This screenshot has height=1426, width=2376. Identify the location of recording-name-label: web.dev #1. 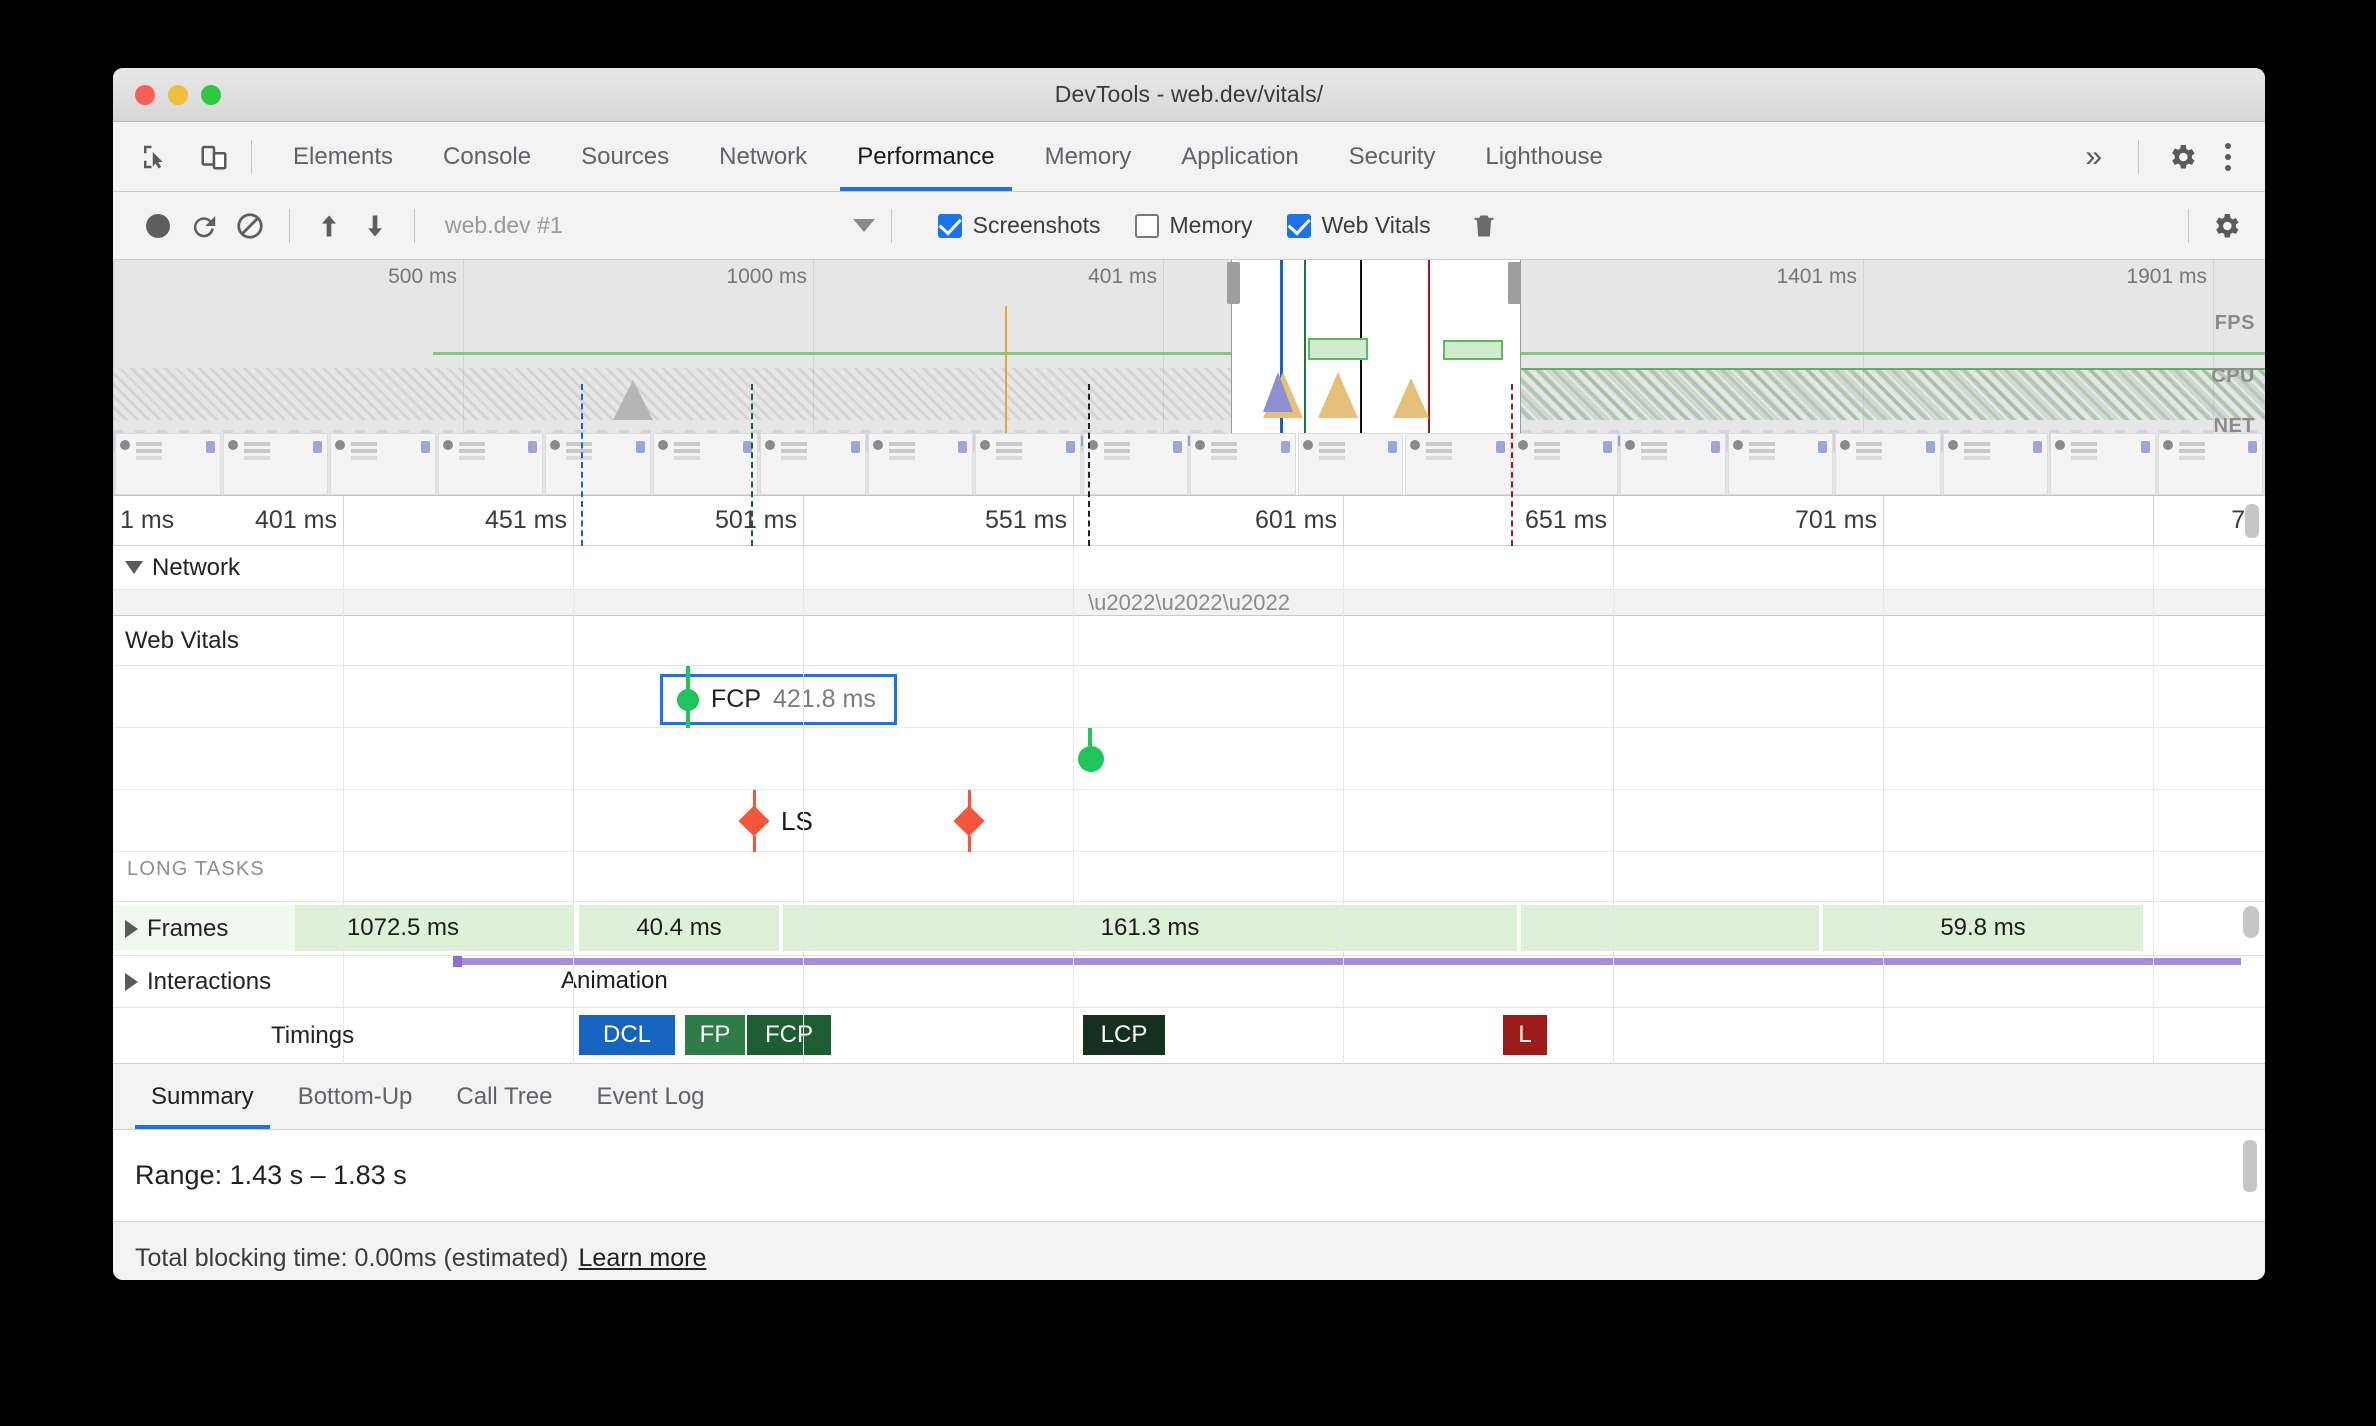
(504, 225).